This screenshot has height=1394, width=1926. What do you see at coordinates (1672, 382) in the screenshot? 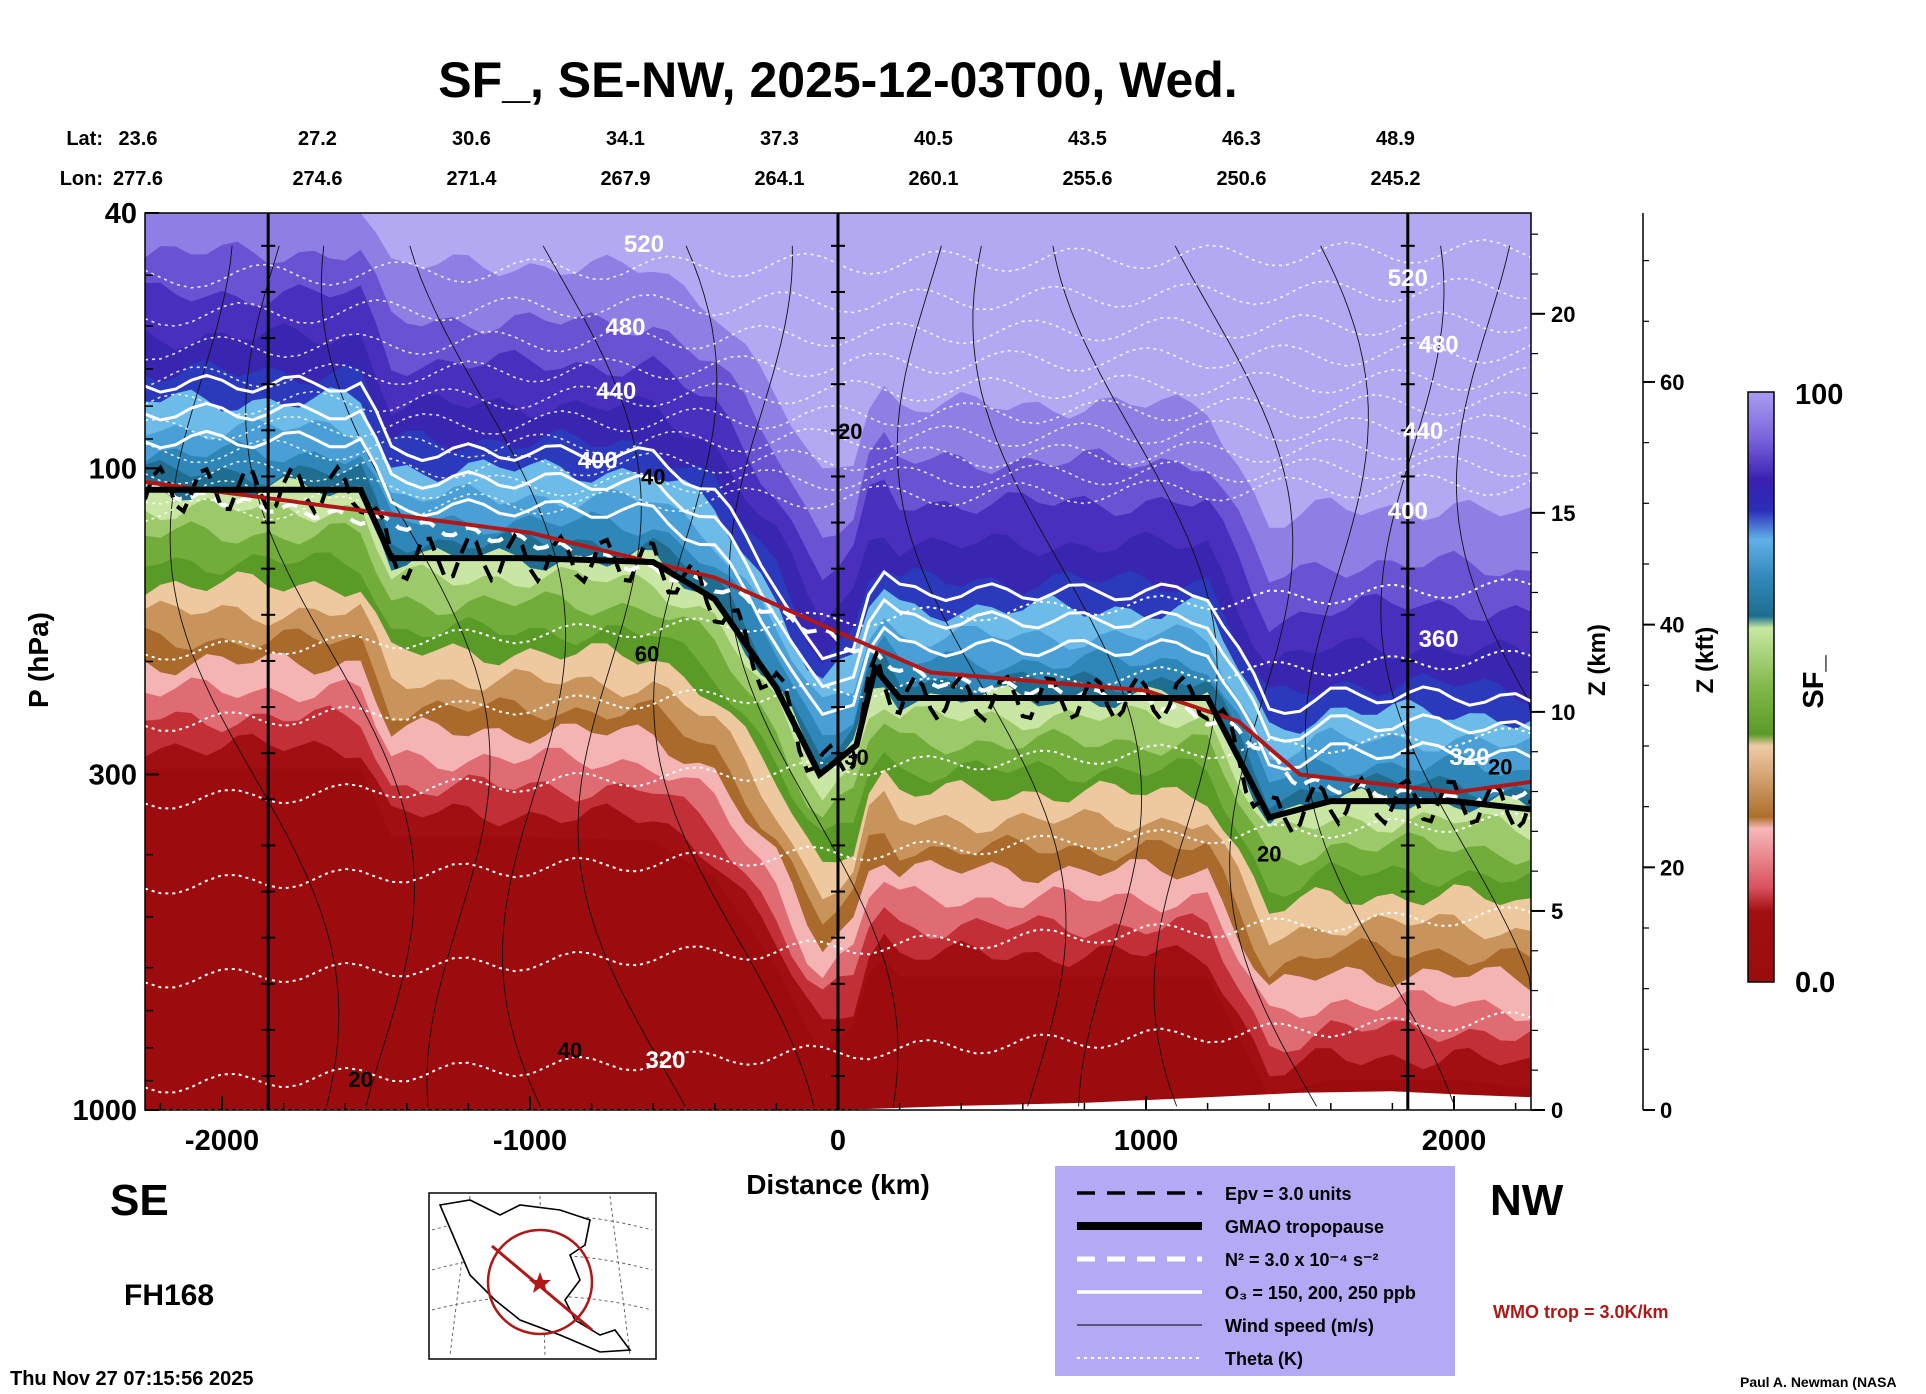
I see `z-kft-tick-label: 60` at bounding box center [1672, 382].